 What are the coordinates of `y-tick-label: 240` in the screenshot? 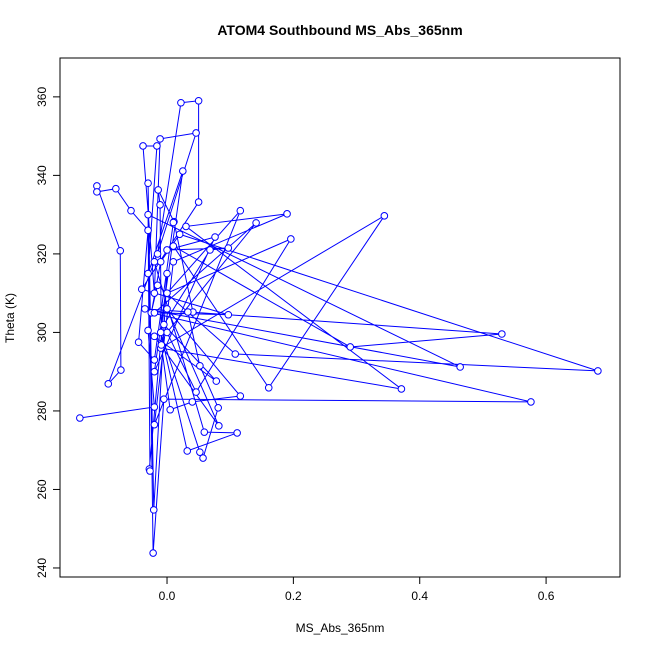 It's located at (42, 568).